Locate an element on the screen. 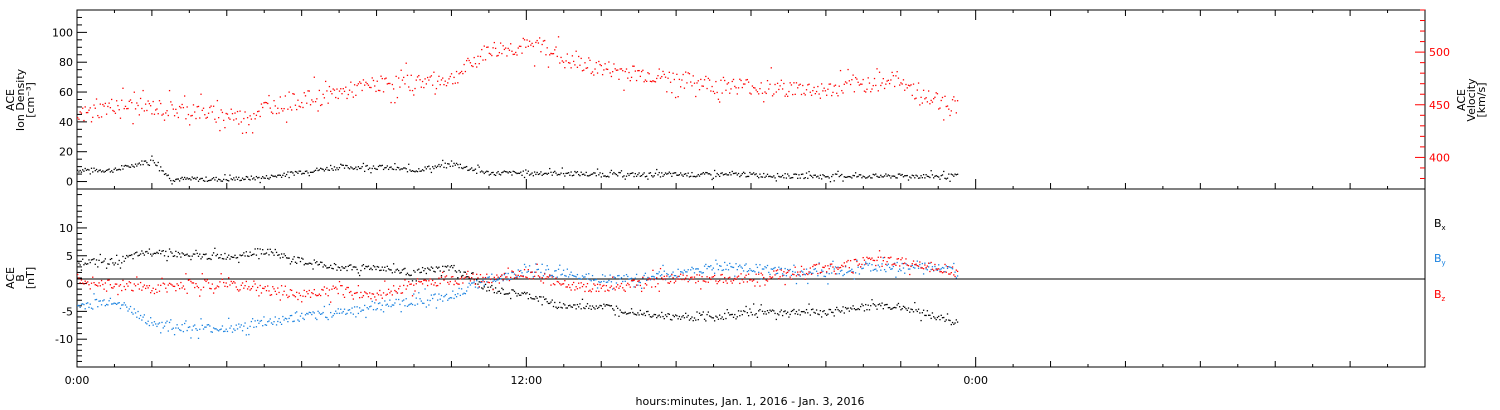 The width and height of the screenshot is (1500, 410). x-tick-label: 12:00 is located at coordinates (526, 380).